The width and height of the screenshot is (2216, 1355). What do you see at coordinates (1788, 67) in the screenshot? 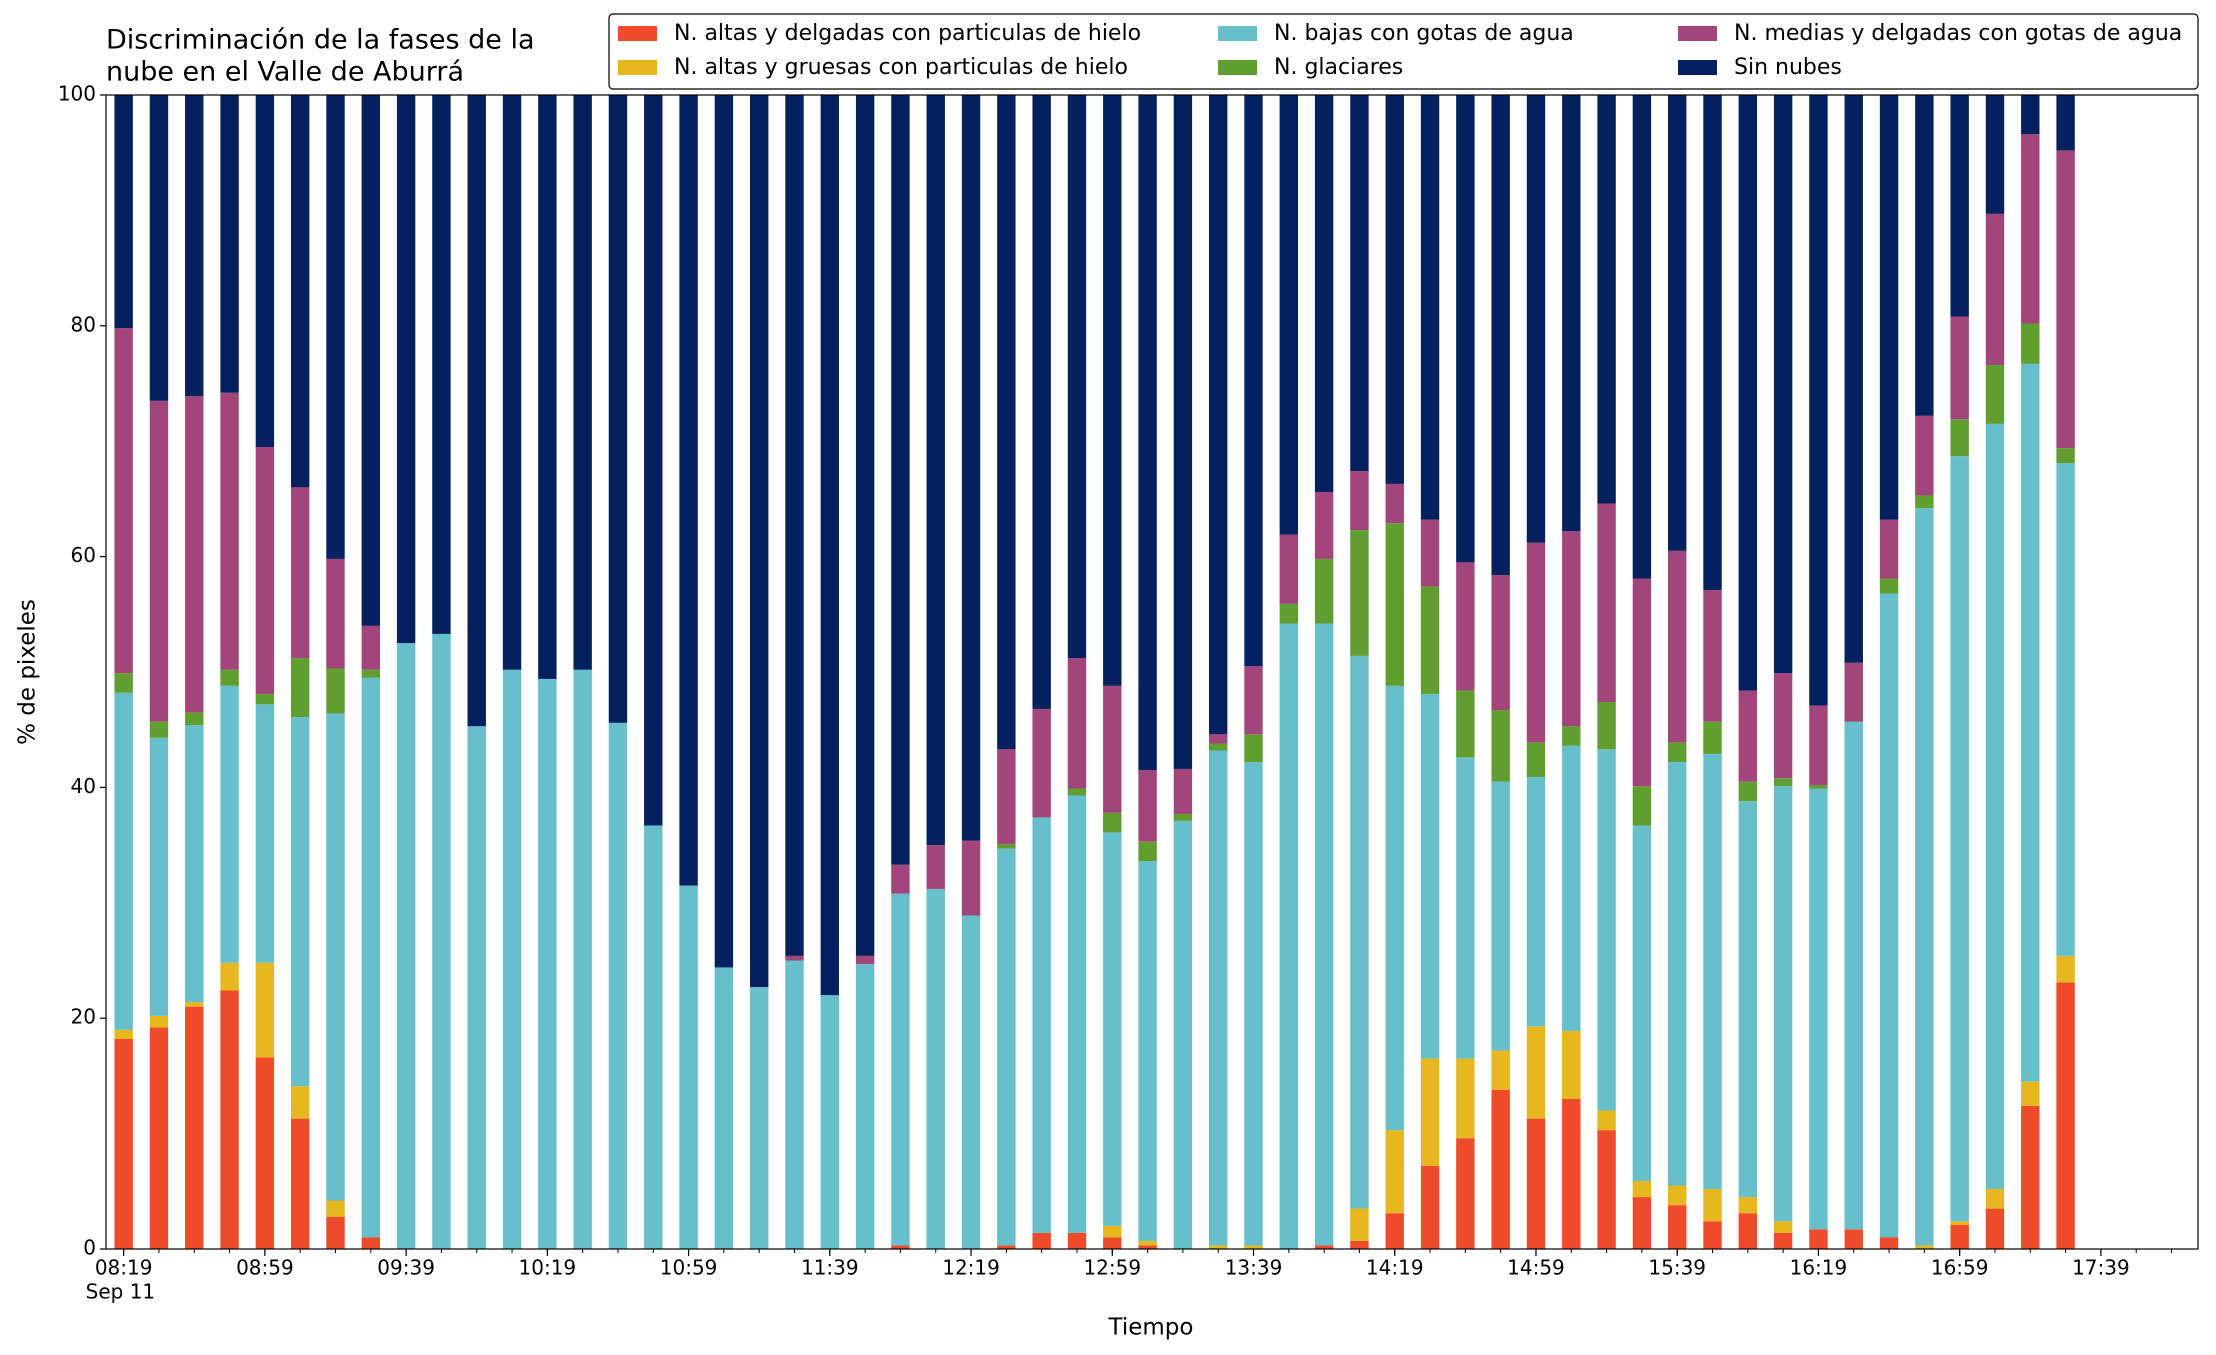
I see `legend-label: Sin nubes` at bounding box center [1788, 67].